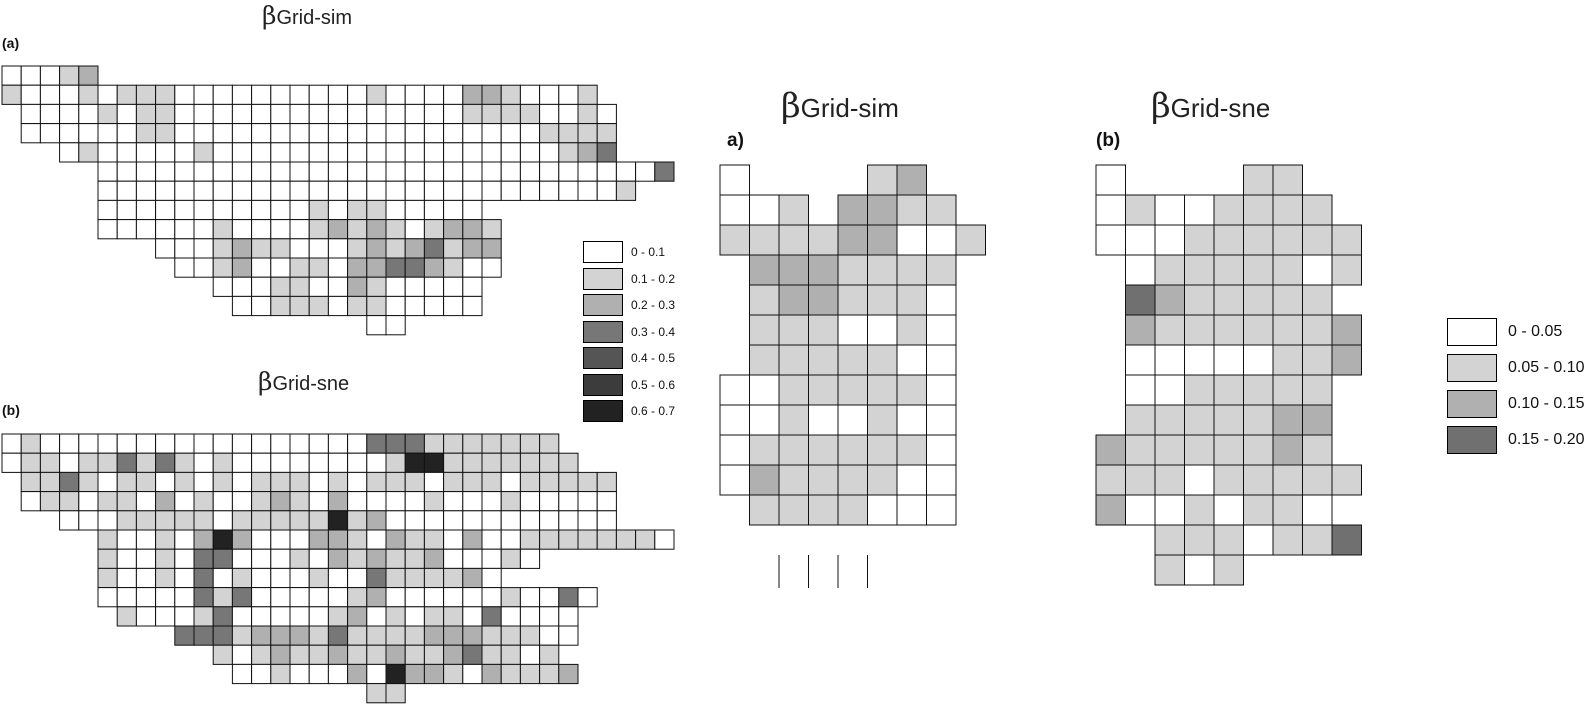 This screenshot has height=712, width=1595. What do you see at coordinates (1546, 403) in the screenshot?
I see `legend-label: 0.10 - 0.15` at bounding box center [1546, 403].